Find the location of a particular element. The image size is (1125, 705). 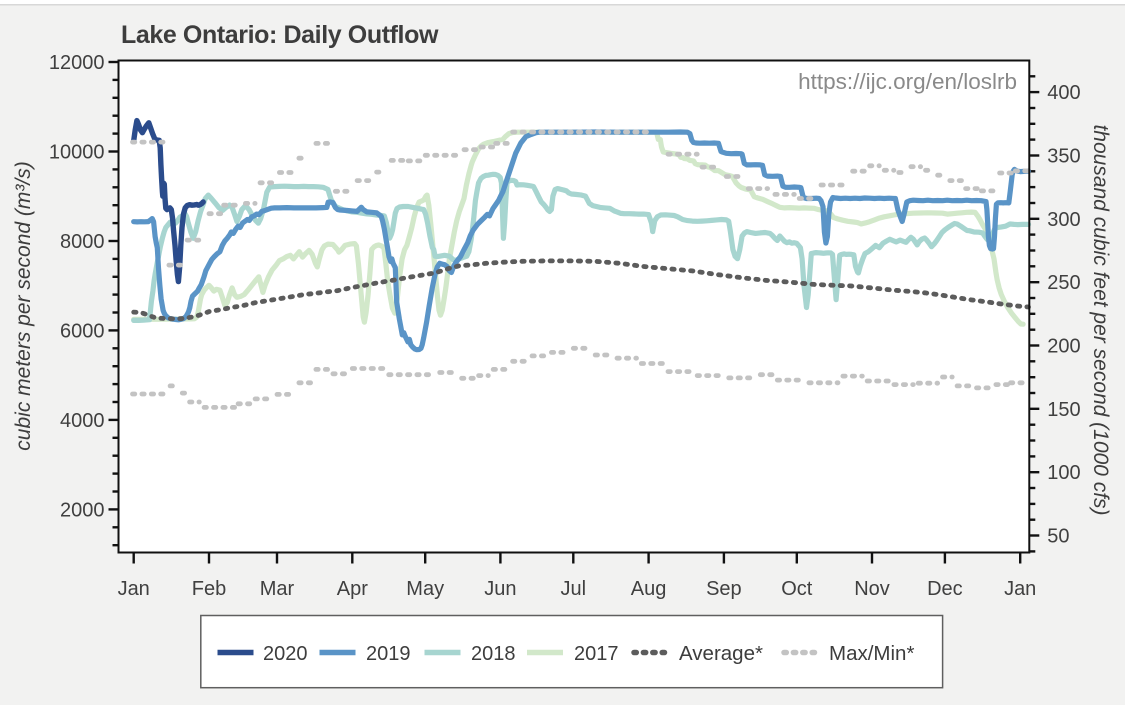

svg-text: 50 is located at coordinates (1058, 537).